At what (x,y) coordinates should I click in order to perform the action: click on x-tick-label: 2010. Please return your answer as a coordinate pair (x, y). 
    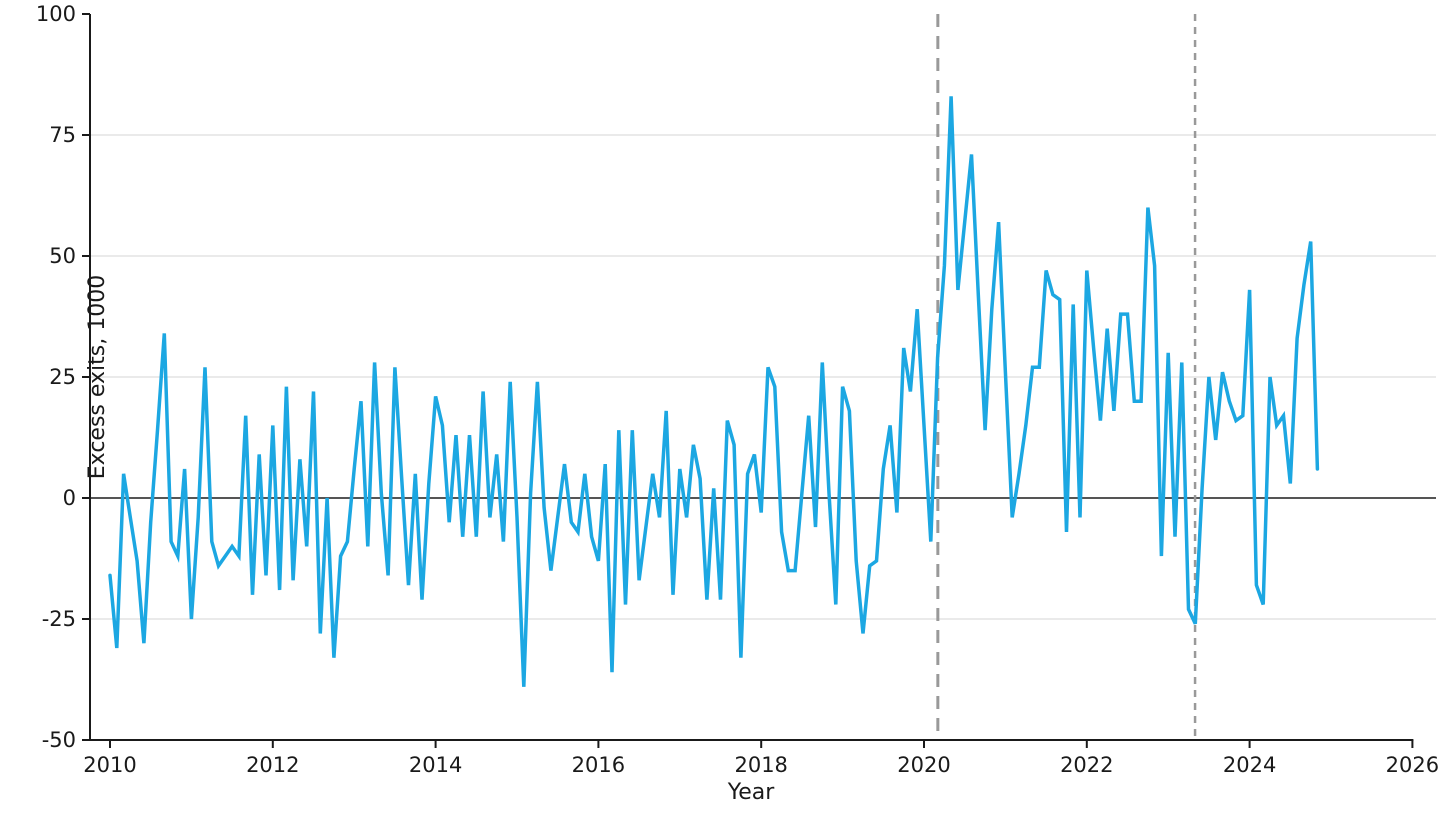
    Looking at the image, I should click on (109, 765).